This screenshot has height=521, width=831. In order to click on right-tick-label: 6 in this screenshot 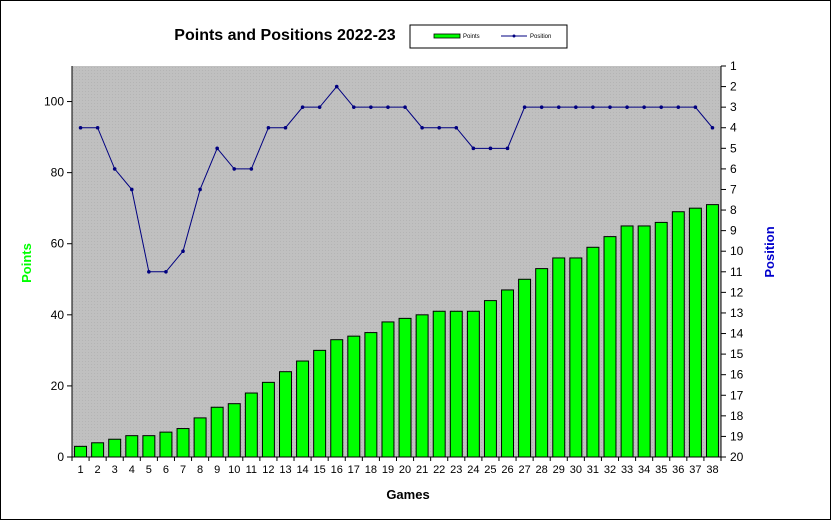, I will do `click(733, 169)`.